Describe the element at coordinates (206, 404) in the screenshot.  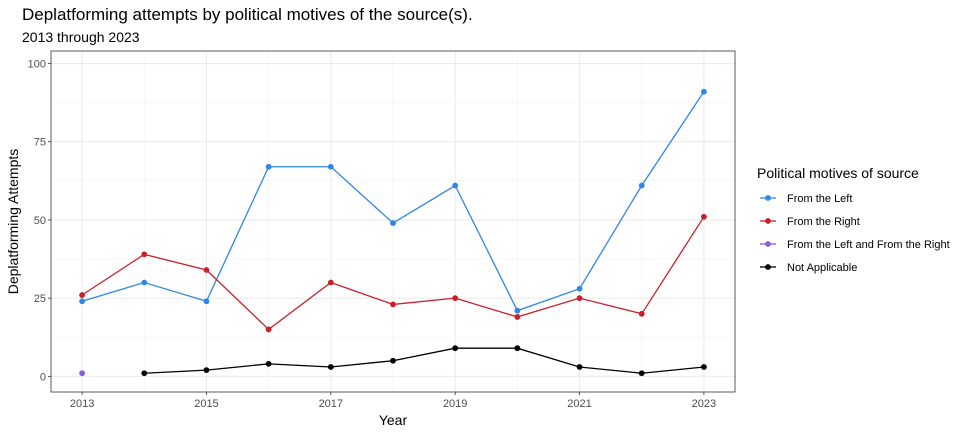
I see `x-tick-label: 2015` at that location.